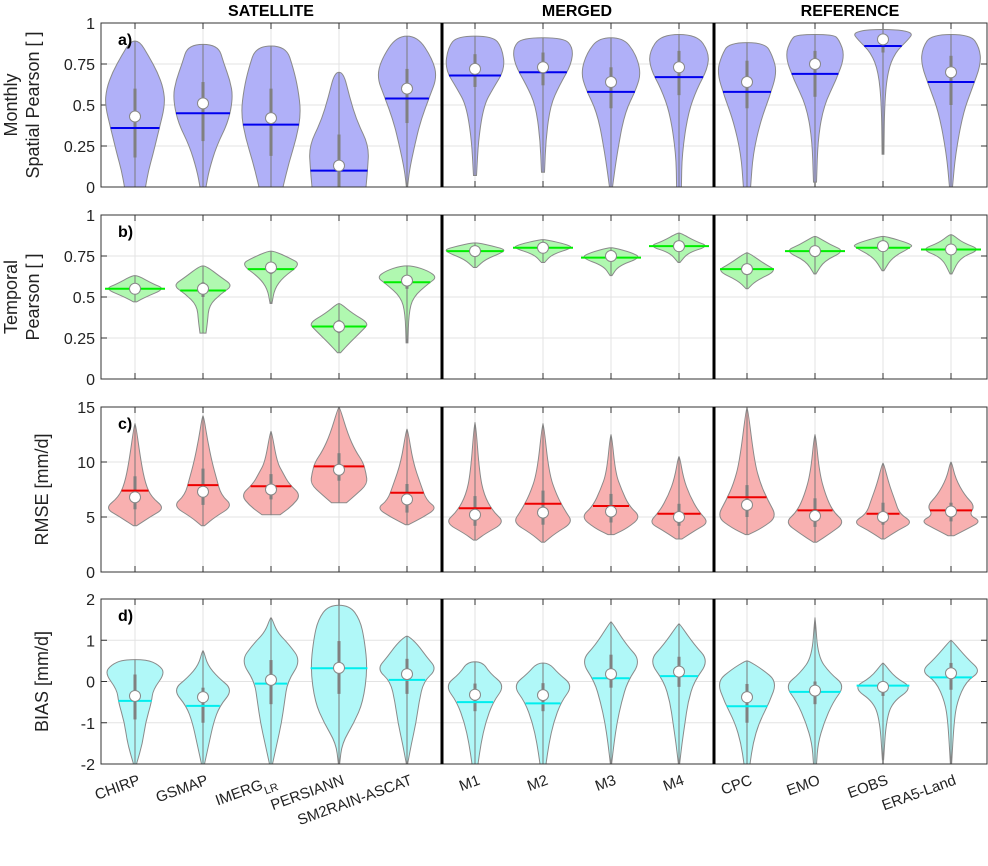 This screenshot has height=866, width=988. What do you see at coordinates (246, 793) in the screenshot?
I see `x-tick-label: IMERGLR` at bounding box center [246, 793].